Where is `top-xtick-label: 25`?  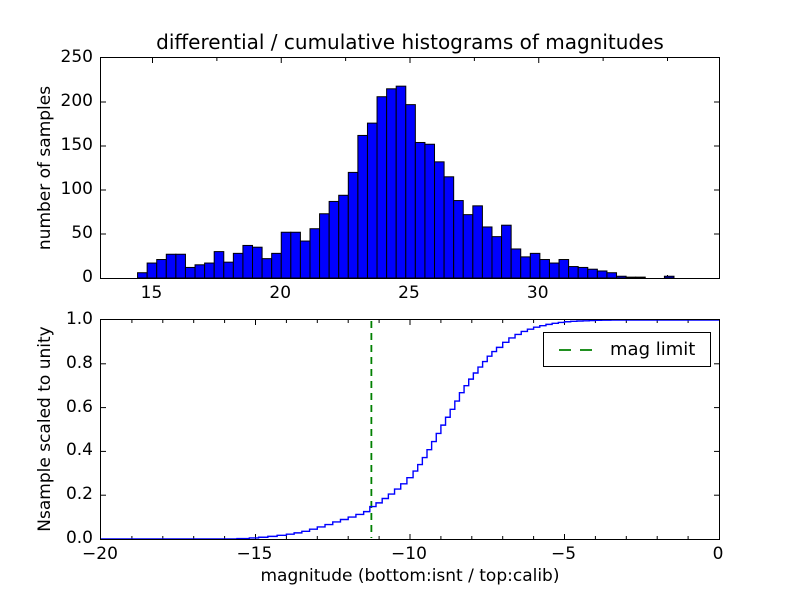 top-xtick-label: 25 is located at coordinates (409, 293).